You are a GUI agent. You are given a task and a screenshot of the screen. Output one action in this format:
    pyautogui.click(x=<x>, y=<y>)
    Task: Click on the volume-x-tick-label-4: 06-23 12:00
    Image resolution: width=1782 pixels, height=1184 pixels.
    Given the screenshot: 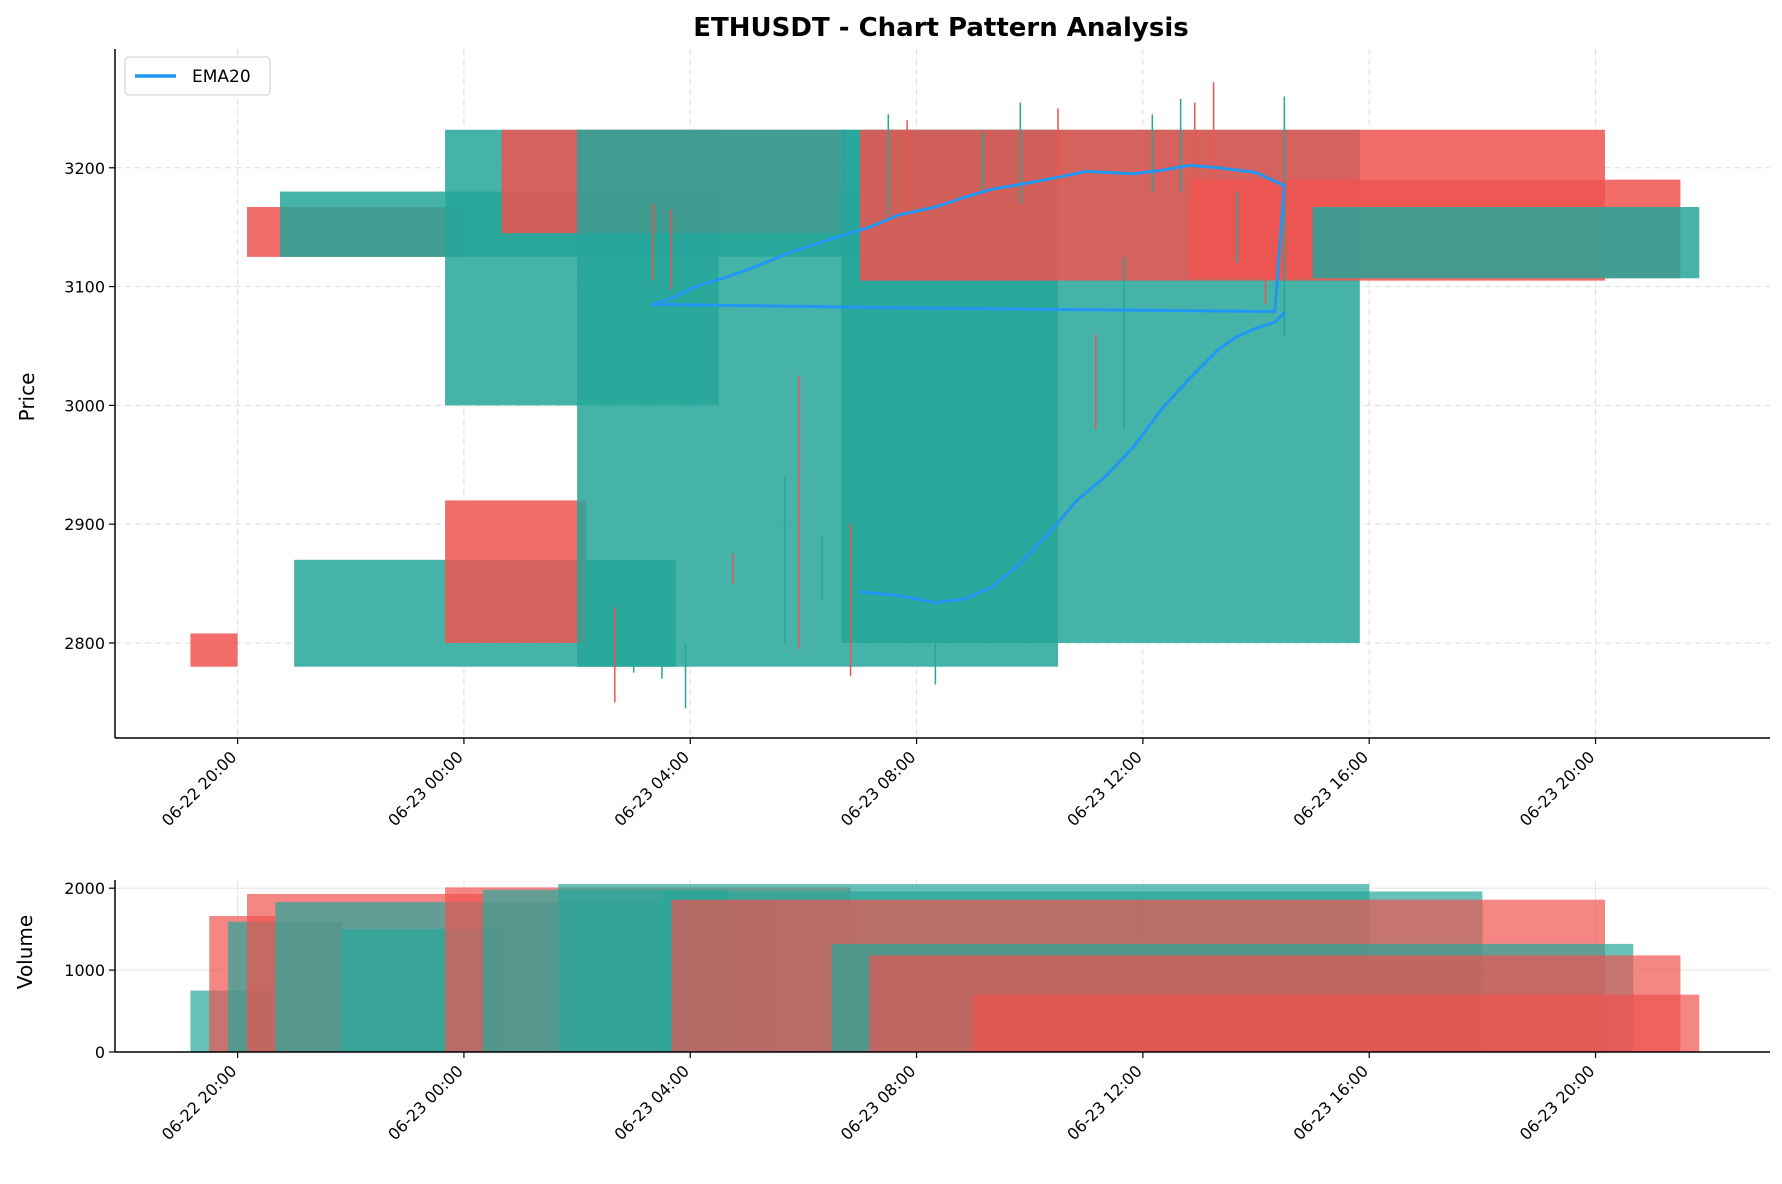 What is the action you would take?
    pyautogui.click(x=1104, y=1102)
    